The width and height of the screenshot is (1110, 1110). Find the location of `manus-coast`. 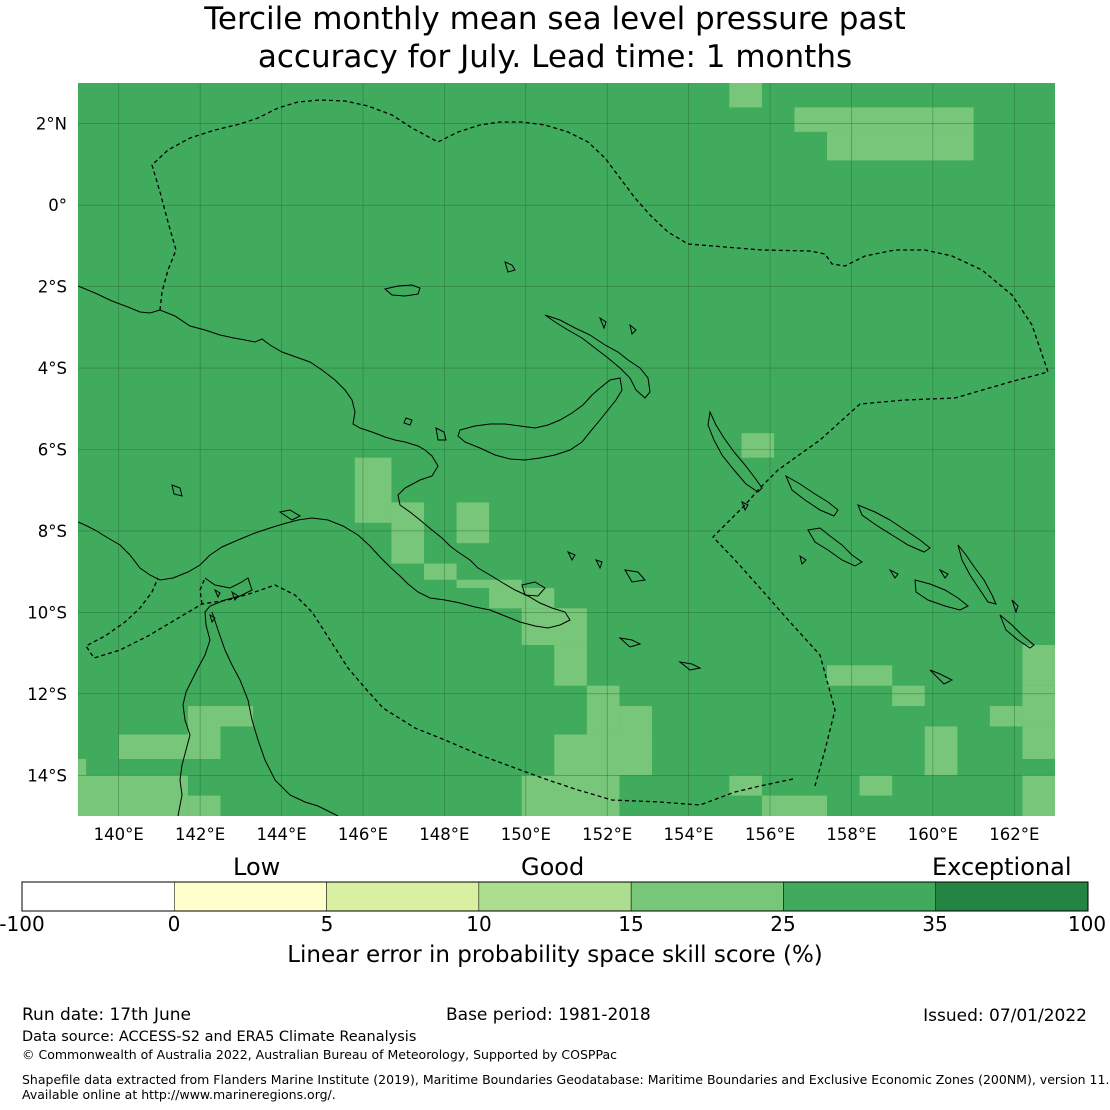

manus-coast is located at coordinates (402, 290).